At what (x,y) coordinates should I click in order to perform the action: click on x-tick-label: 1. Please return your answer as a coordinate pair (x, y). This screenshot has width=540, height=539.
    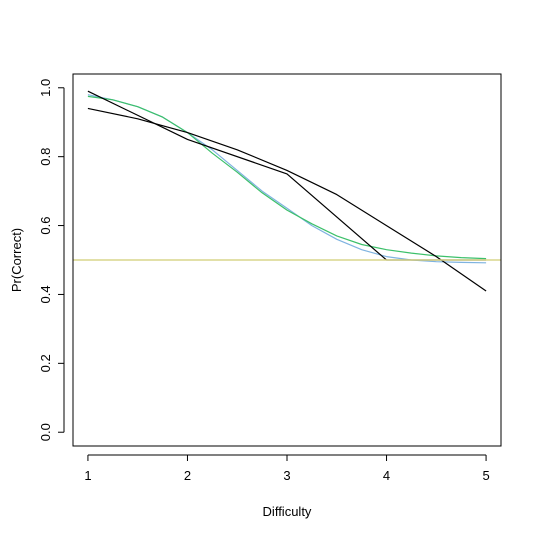
    Looking at the image, I should click on (87, 475).